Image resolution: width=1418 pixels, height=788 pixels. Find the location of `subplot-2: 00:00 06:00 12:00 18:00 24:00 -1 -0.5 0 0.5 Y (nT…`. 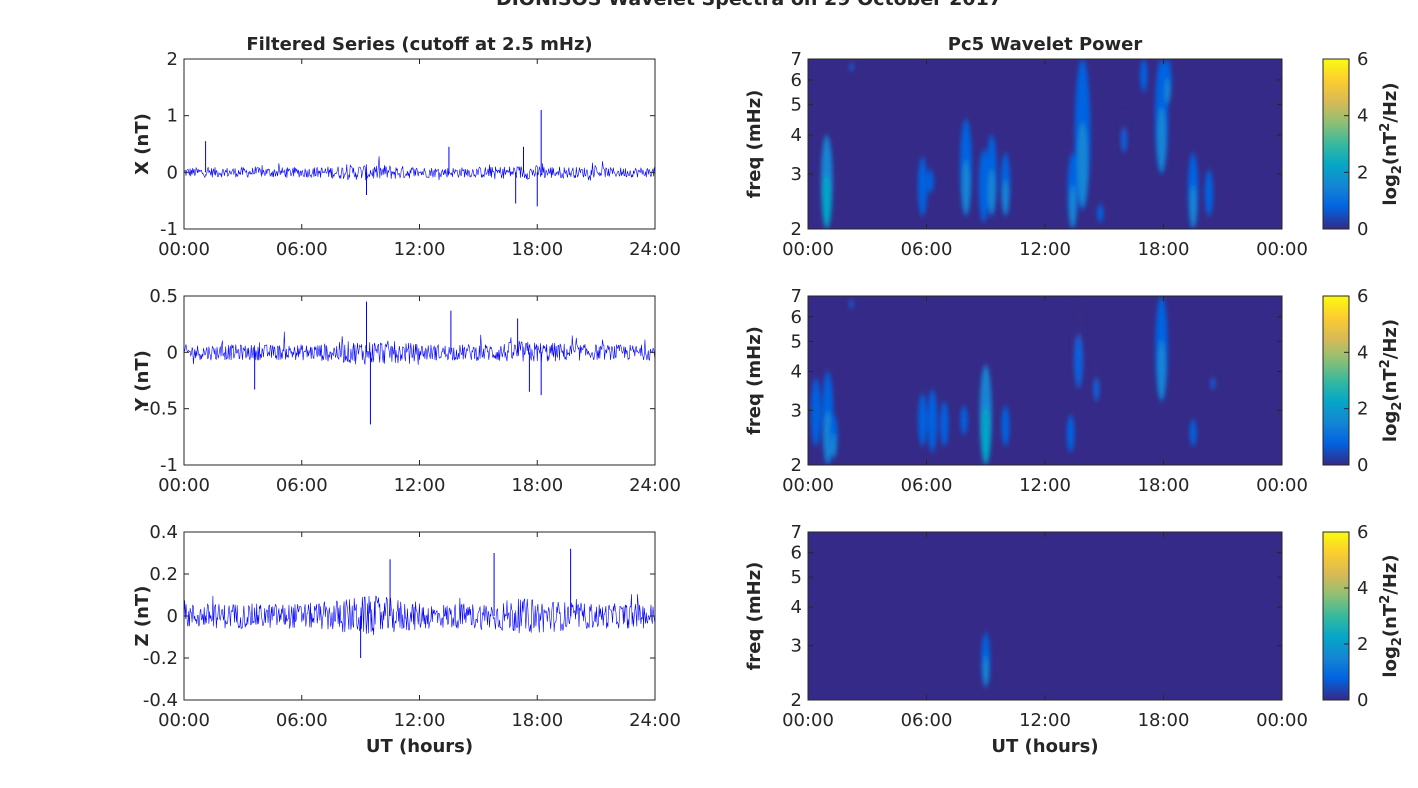

subplot-2: 00:00 06:00 12:00 18:00 24:00 -1 -0.5 0 0.5 Y (nT… is located at coordinates (406, 391).